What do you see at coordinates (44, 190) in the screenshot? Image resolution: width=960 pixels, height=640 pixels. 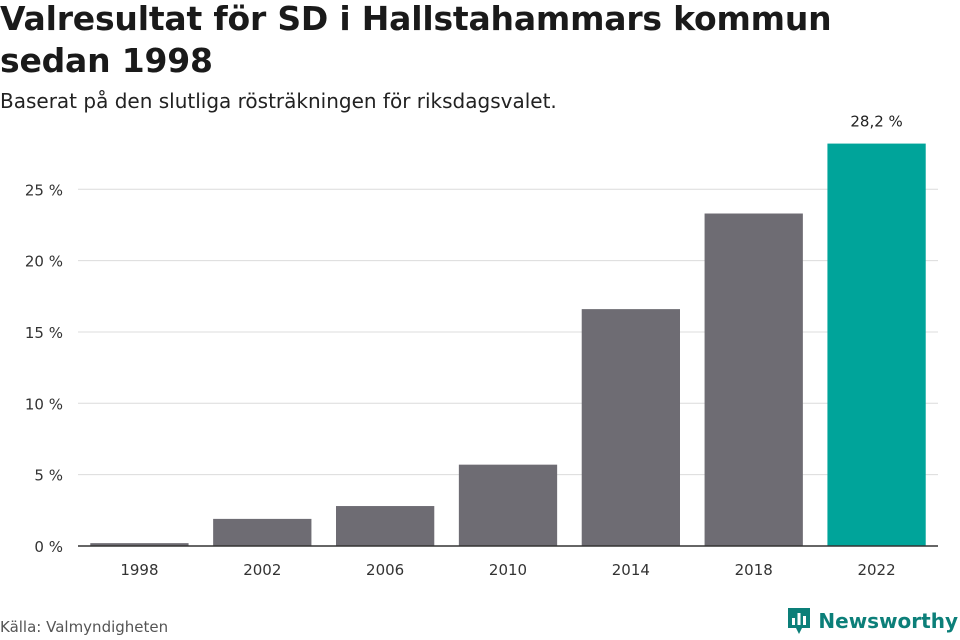 I see `y-tick-label: 25 %` at bounding box center [44, 190].